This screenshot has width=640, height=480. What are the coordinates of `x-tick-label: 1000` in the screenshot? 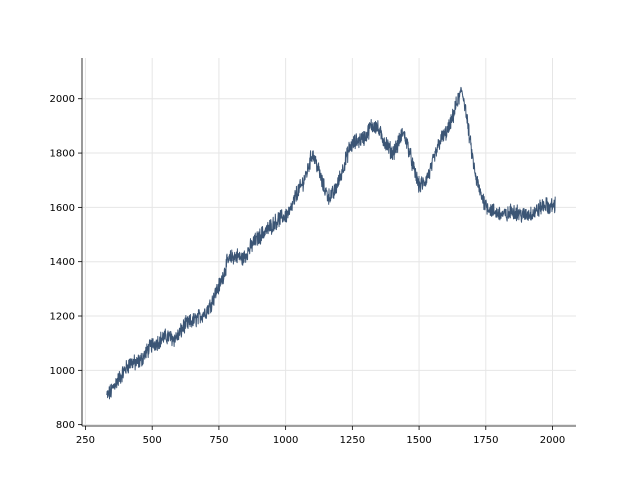 It's located at (285, 440).